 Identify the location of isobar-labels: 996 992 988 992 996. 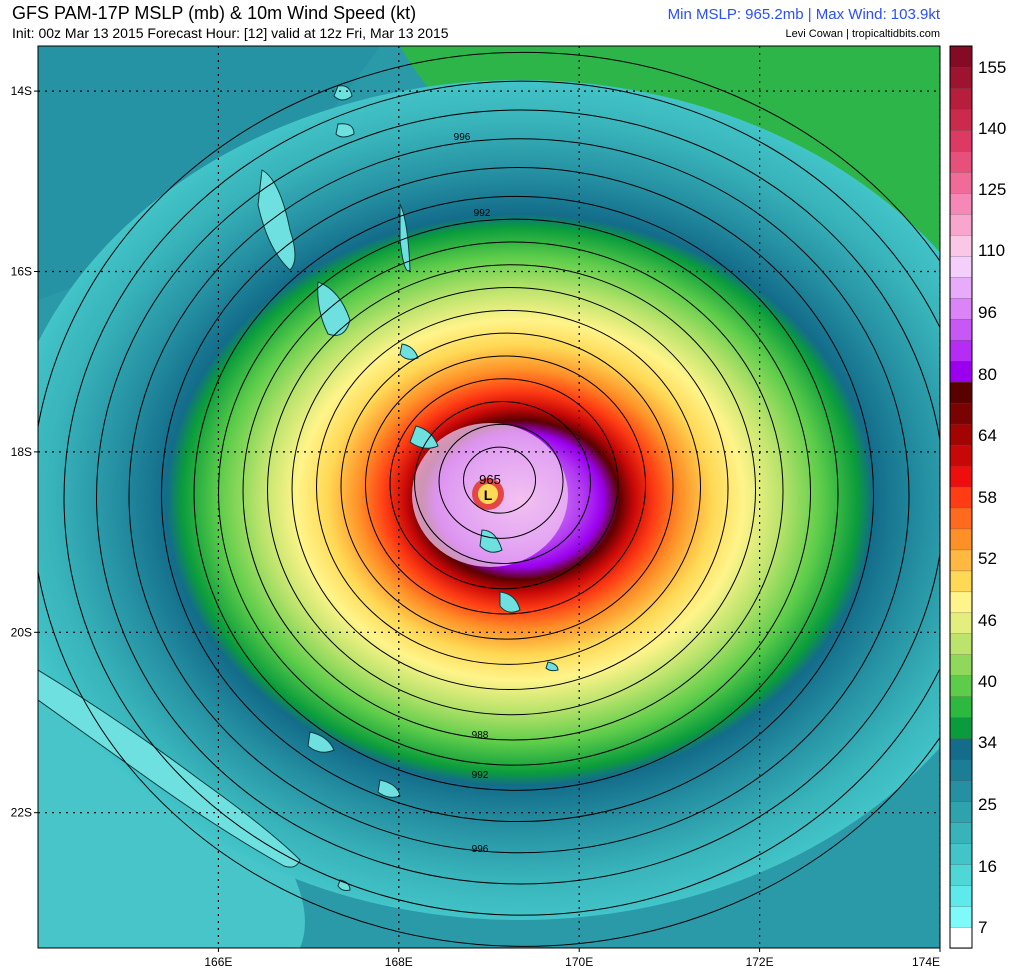
(472, 493).